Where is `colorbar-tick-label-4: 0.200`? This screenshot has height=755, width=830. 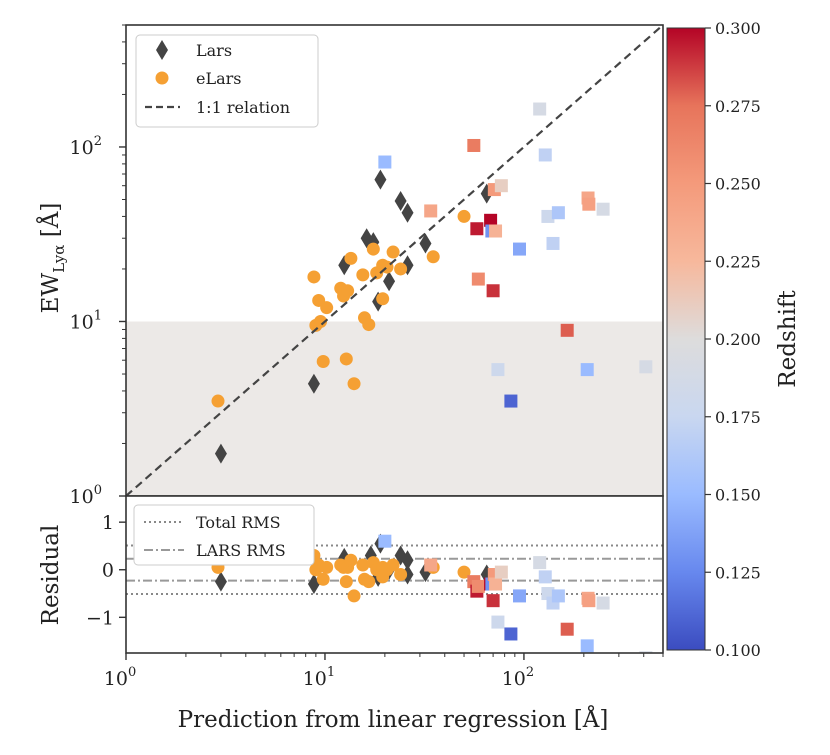 colorbar-tick-label-4: 0.200 is located at coordinates (738, 339).